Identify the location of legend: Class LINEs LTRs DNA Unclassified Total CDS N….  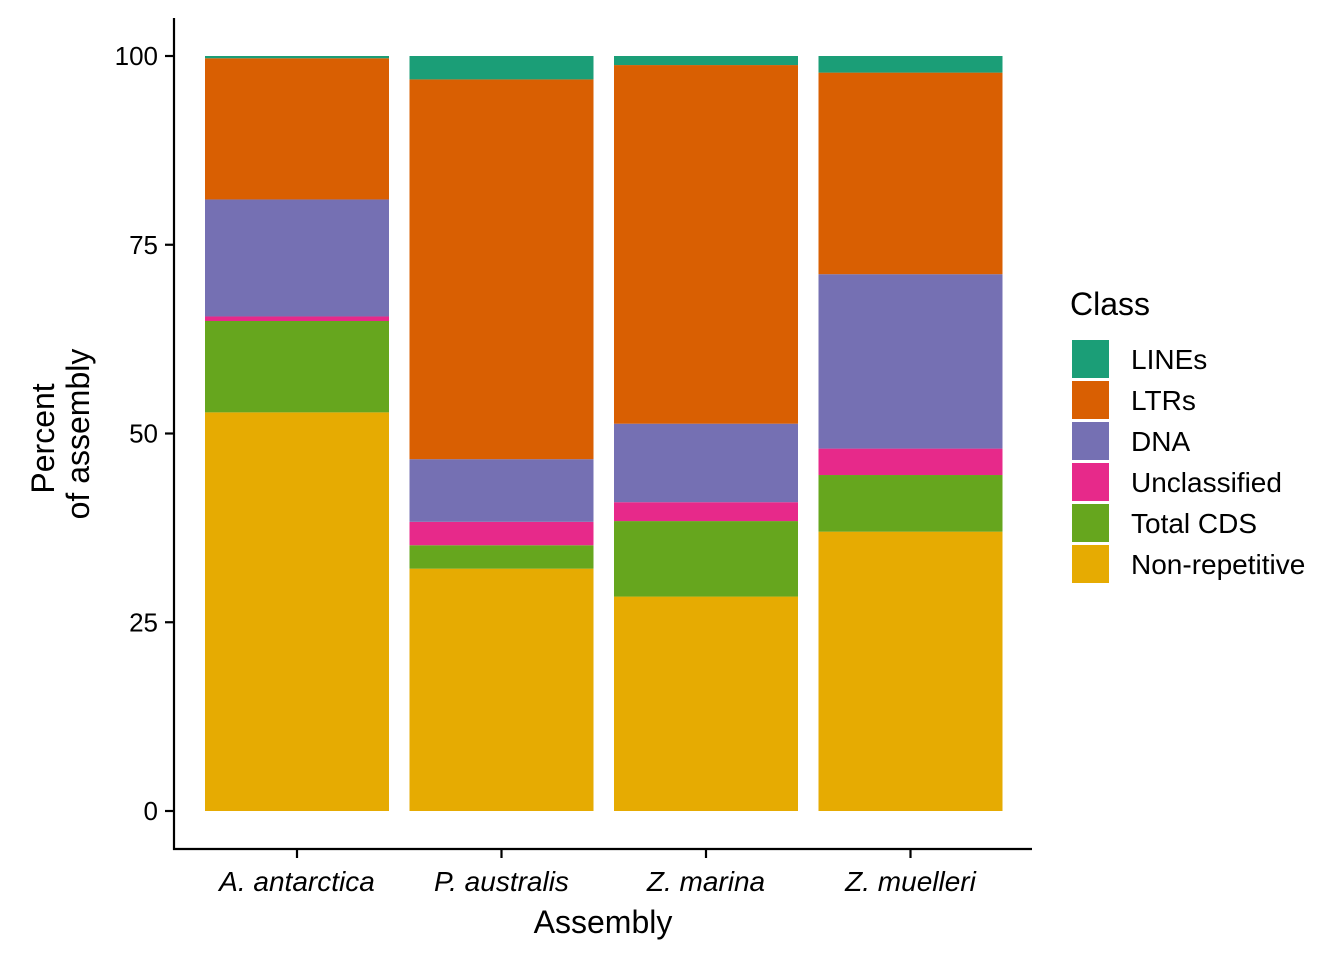
(1187, 434).